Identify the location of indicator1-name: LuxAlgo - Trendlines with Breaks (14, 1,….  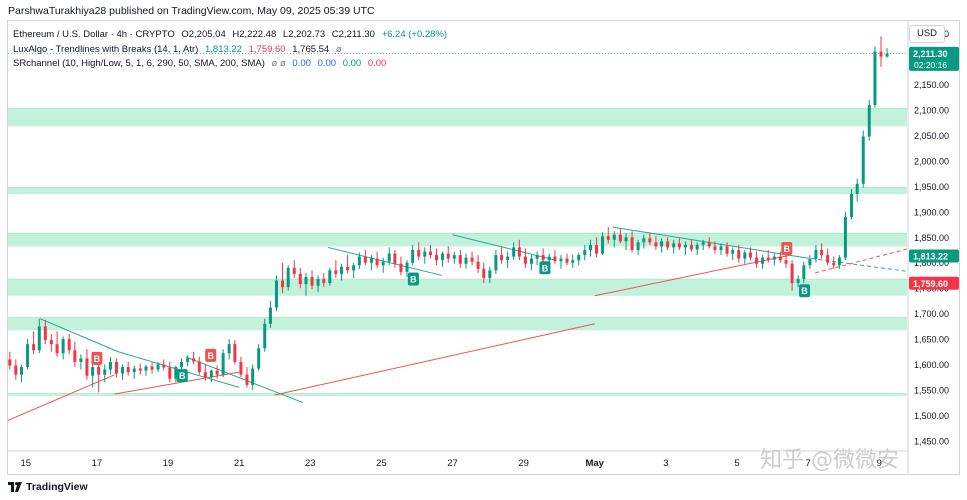
(106, 49).